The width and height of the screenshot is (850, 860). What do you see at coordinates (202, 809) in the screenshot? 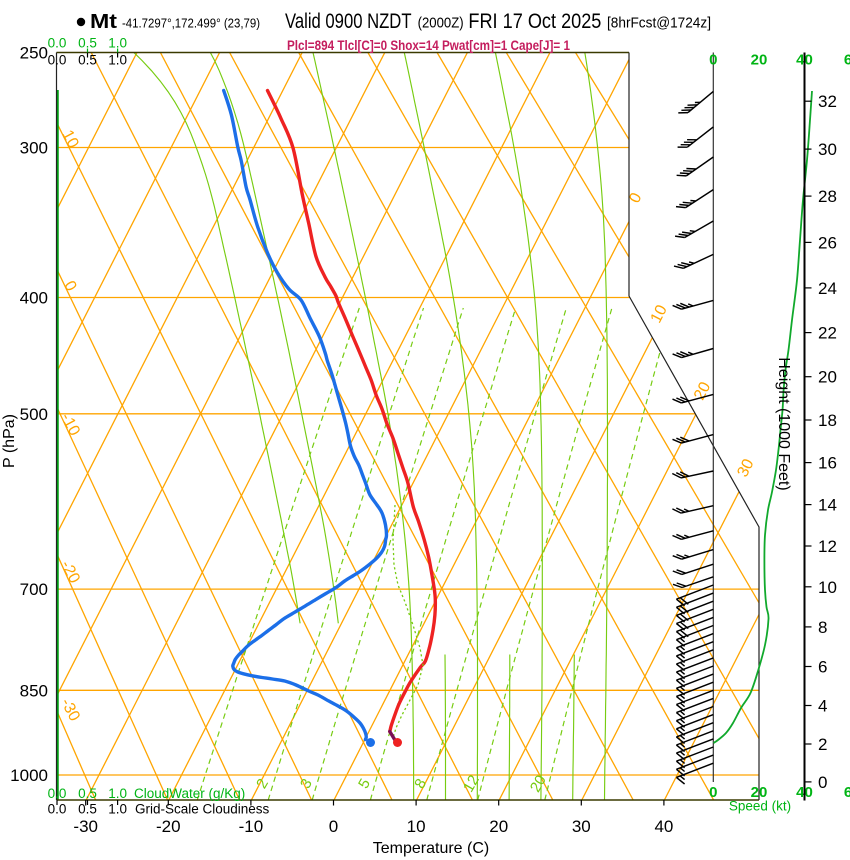
I see `svg-text: Grid-Scale Cloudiness` at bounding box center [202, 809].